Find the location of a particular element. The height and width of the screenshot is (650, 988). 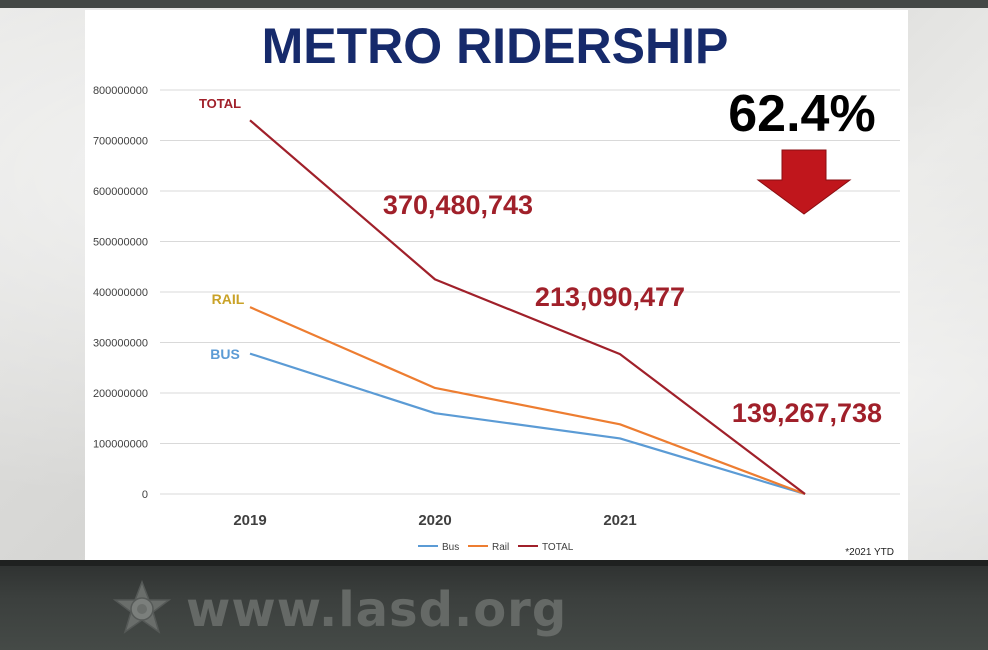

legend-label: TOTAL is located at coordinates (558, 547).